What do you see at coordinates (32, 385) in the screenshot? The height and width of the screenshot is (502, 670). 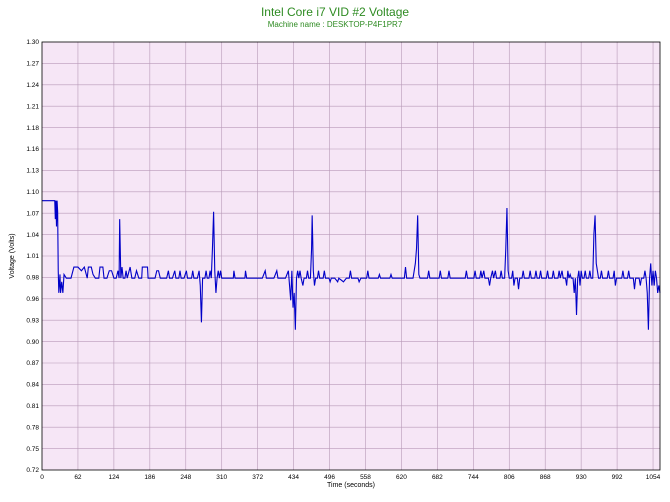 I see `y-tick-label: 0.84` at bounding box center [32, 385].